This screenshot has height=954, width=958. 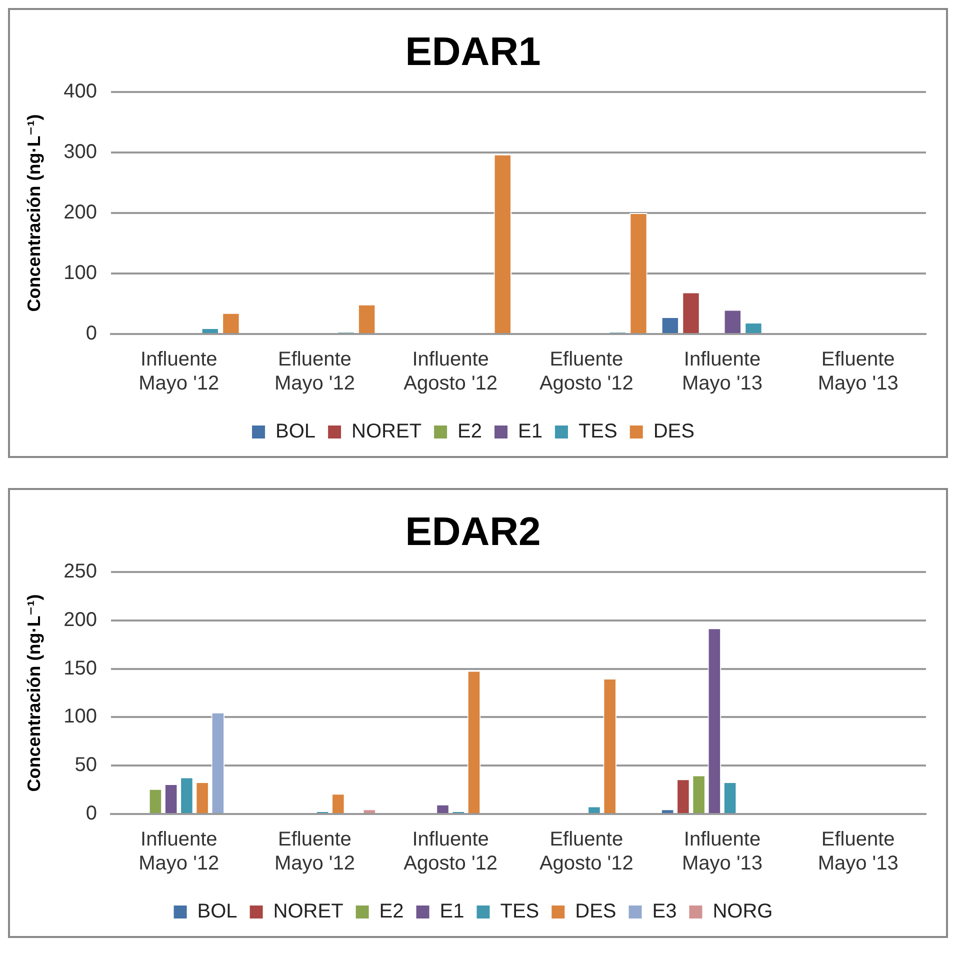 What do you see at coordinates (80, 571) in the screenshot?
I see `y-tick-label: 250` at bounding box center [80, 571].